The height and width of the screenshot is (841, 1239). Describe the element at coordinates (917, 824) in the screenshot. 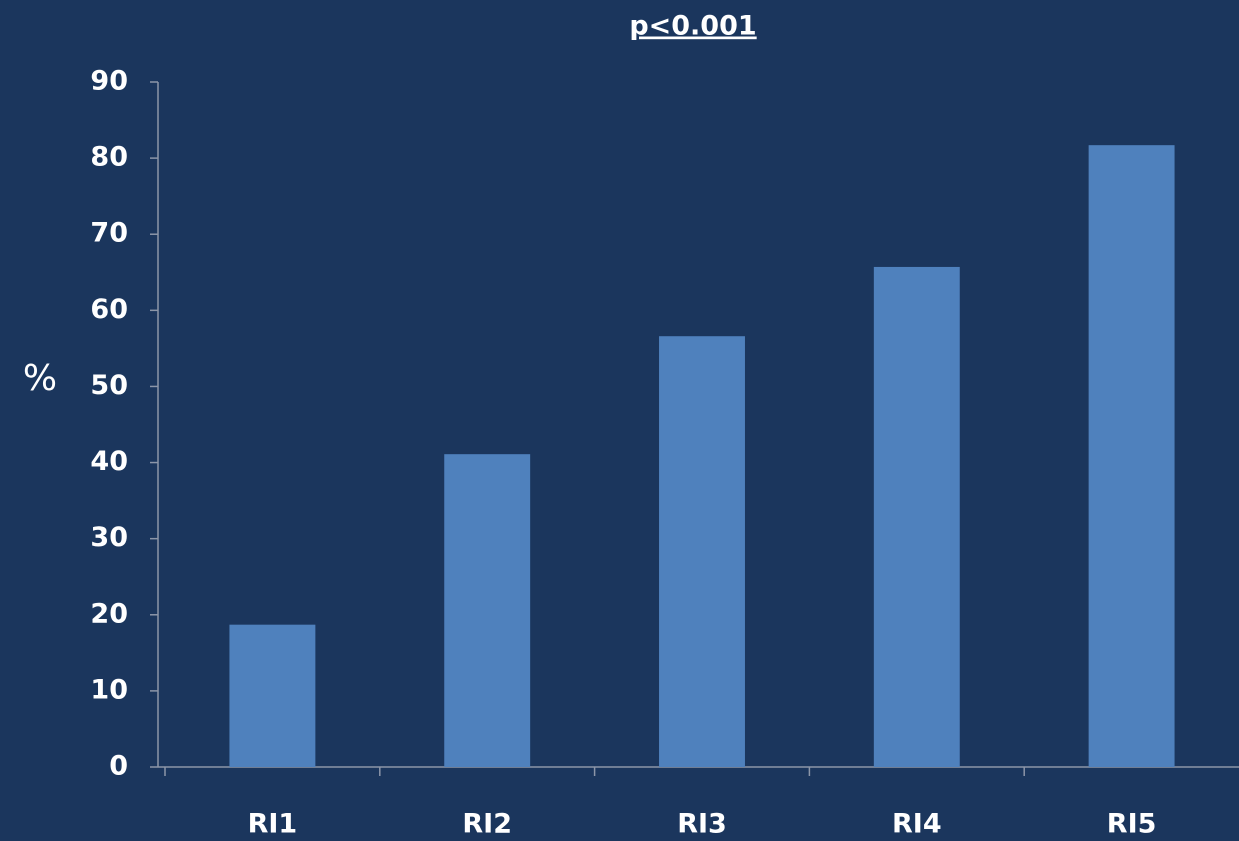

I see `x-tick-label: RI4` at that location.